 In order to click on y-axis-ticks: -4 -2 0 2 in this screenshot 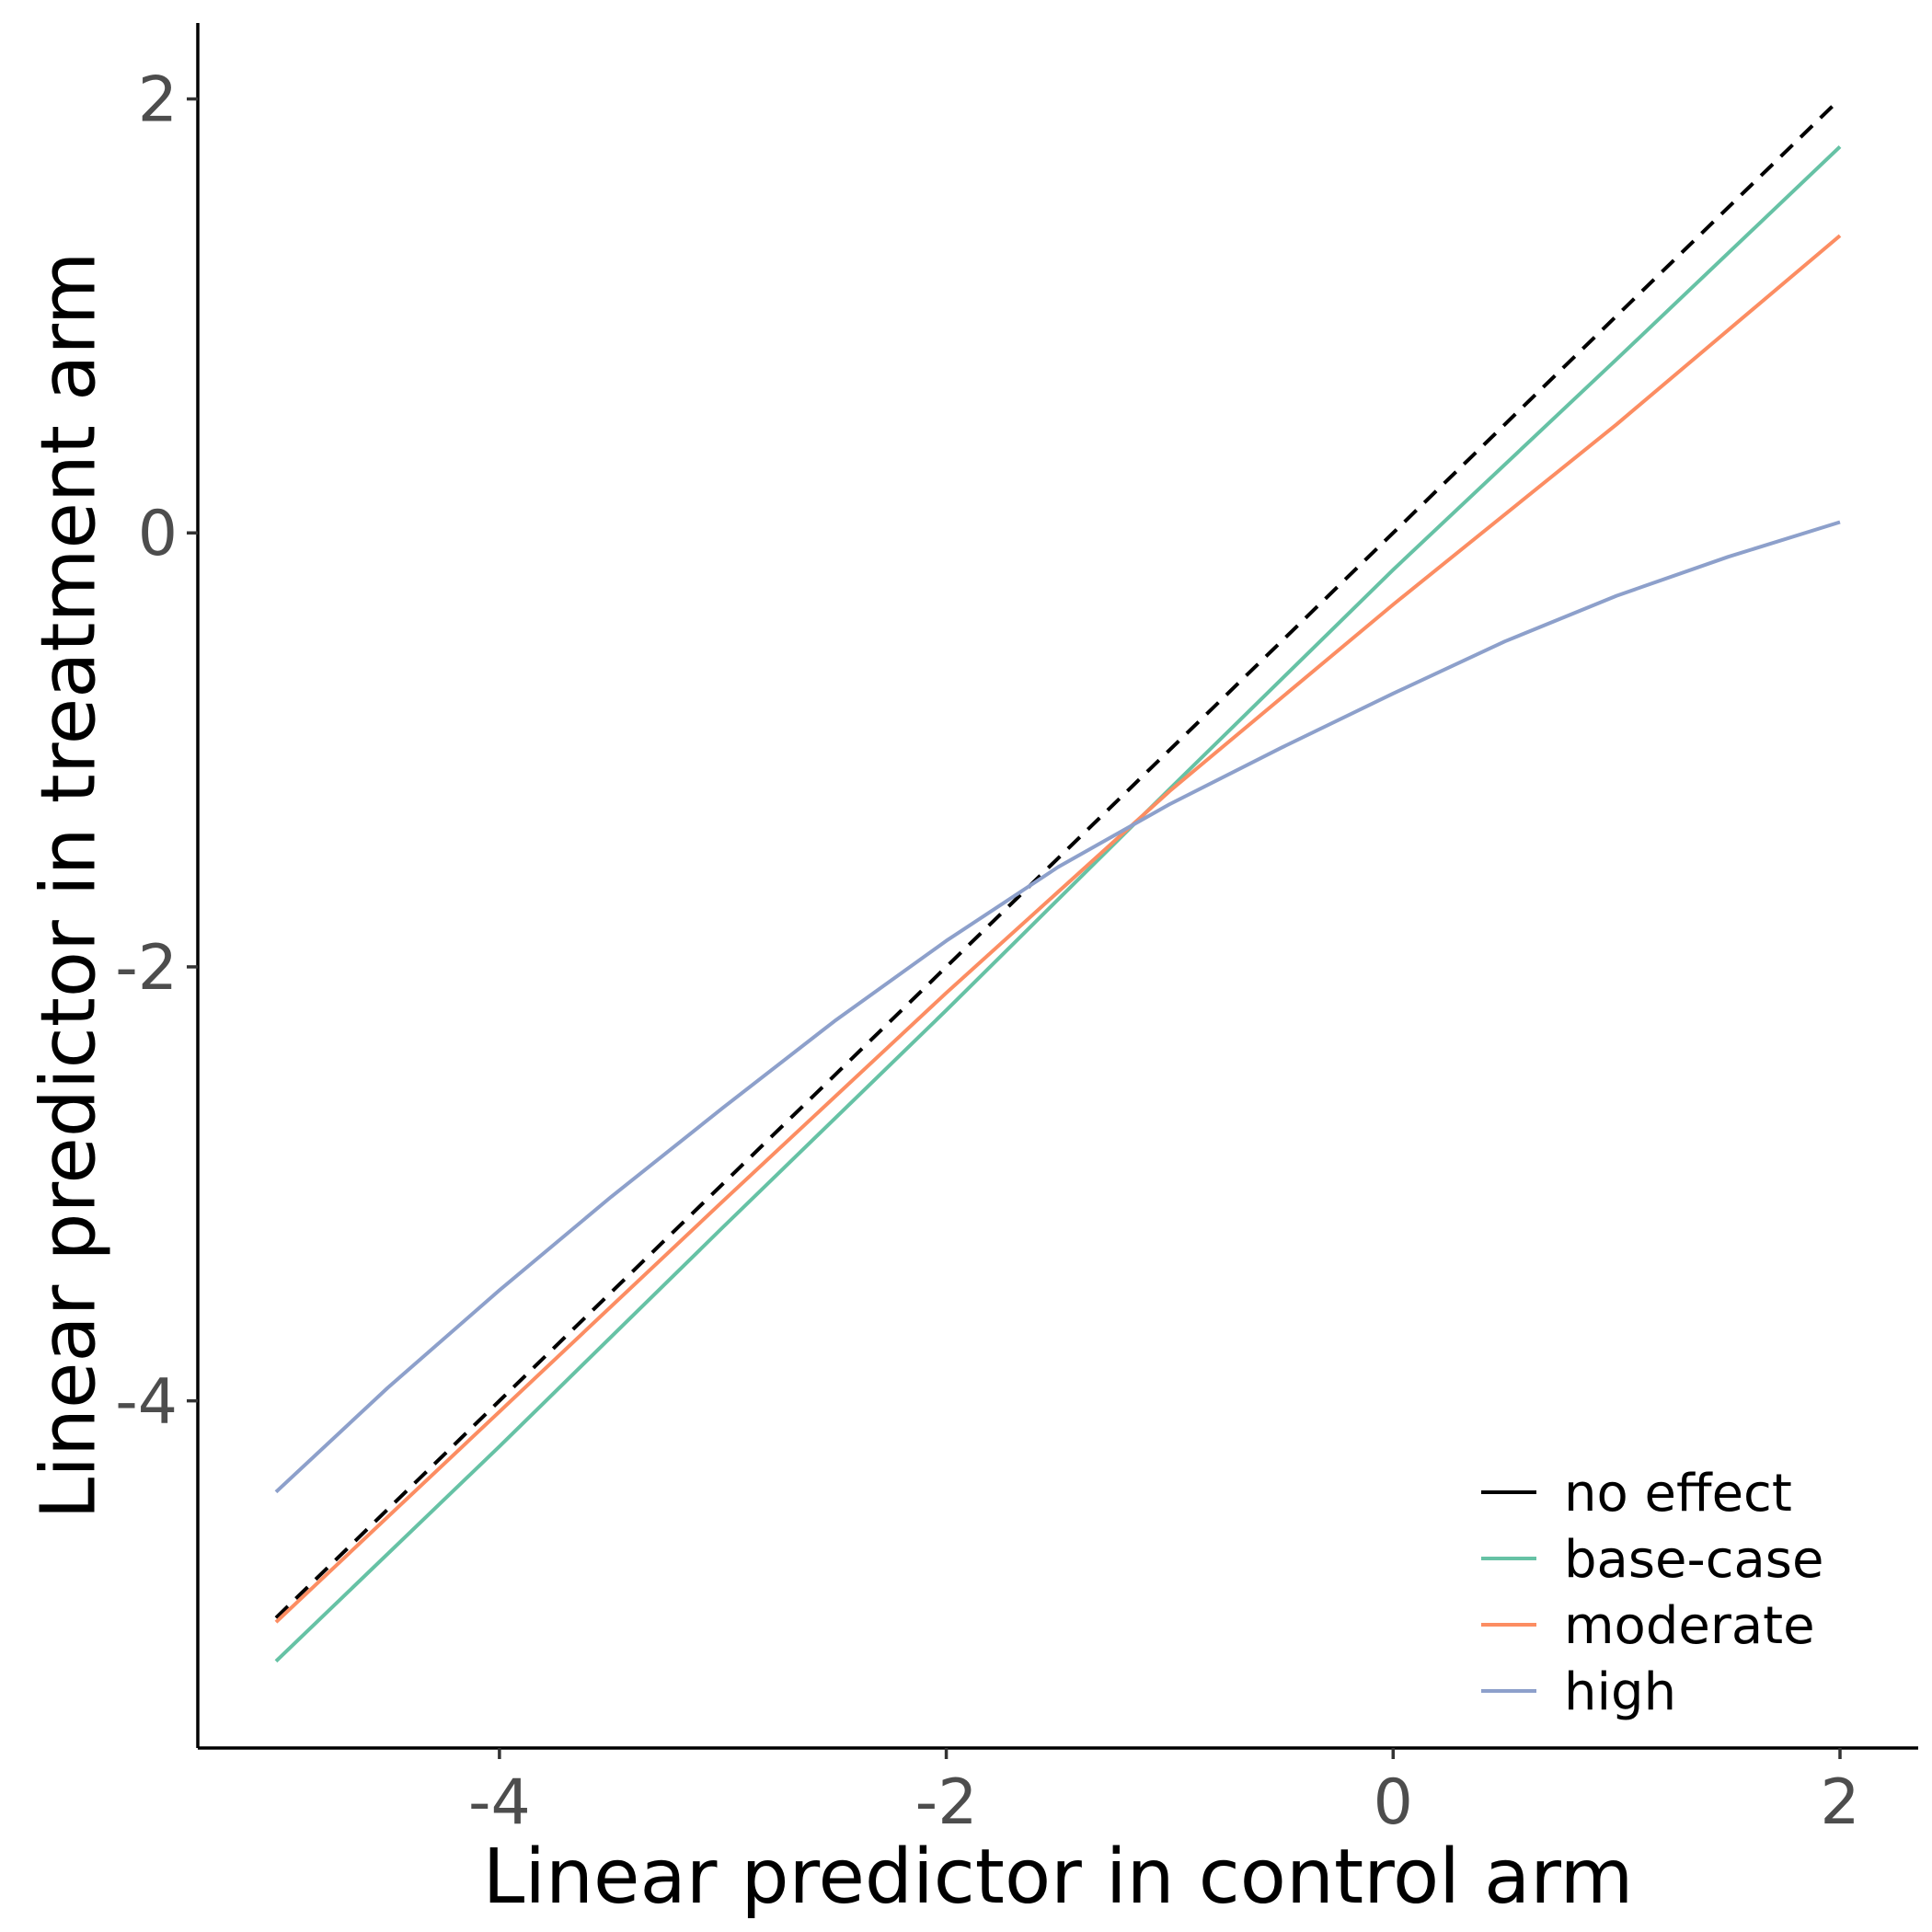, I will do `click(156, 751)`.